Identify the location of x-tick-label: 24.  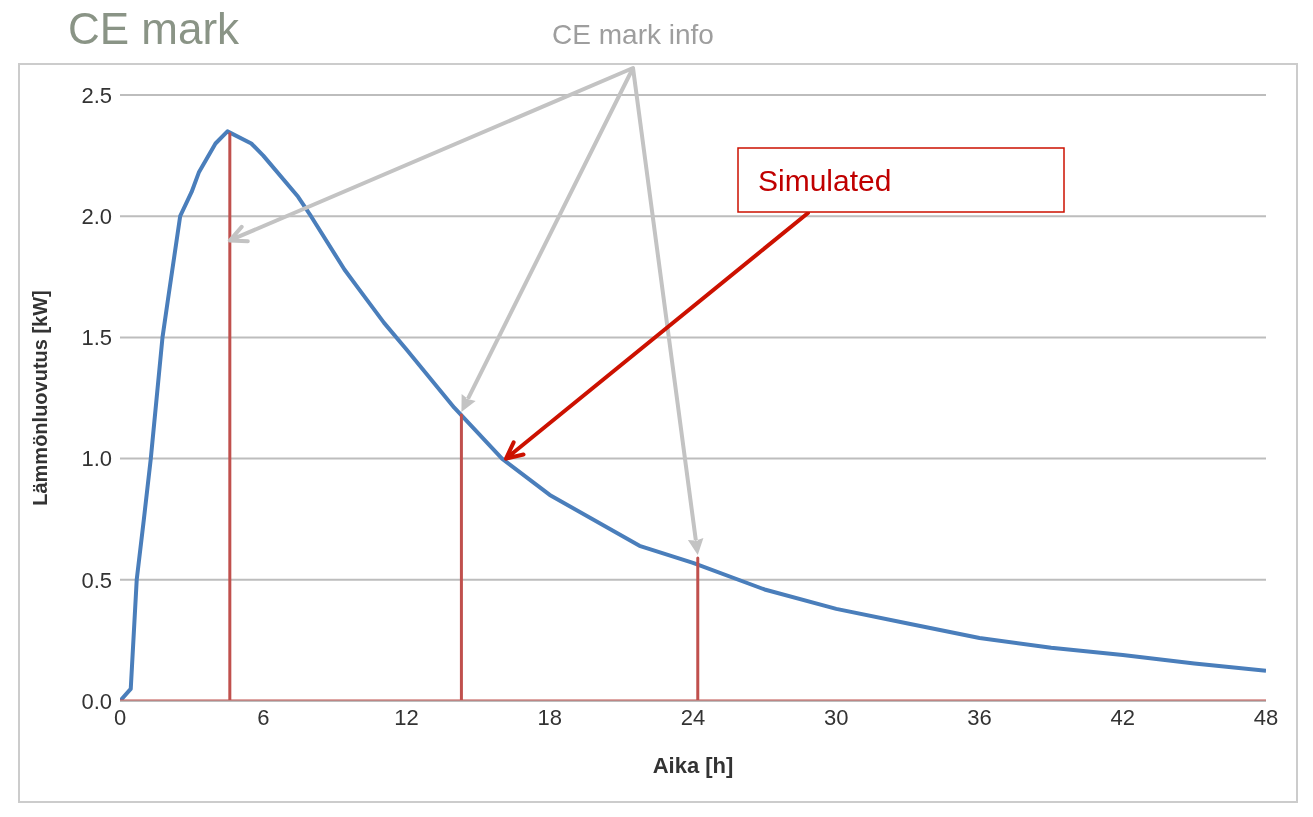
(693, 717).